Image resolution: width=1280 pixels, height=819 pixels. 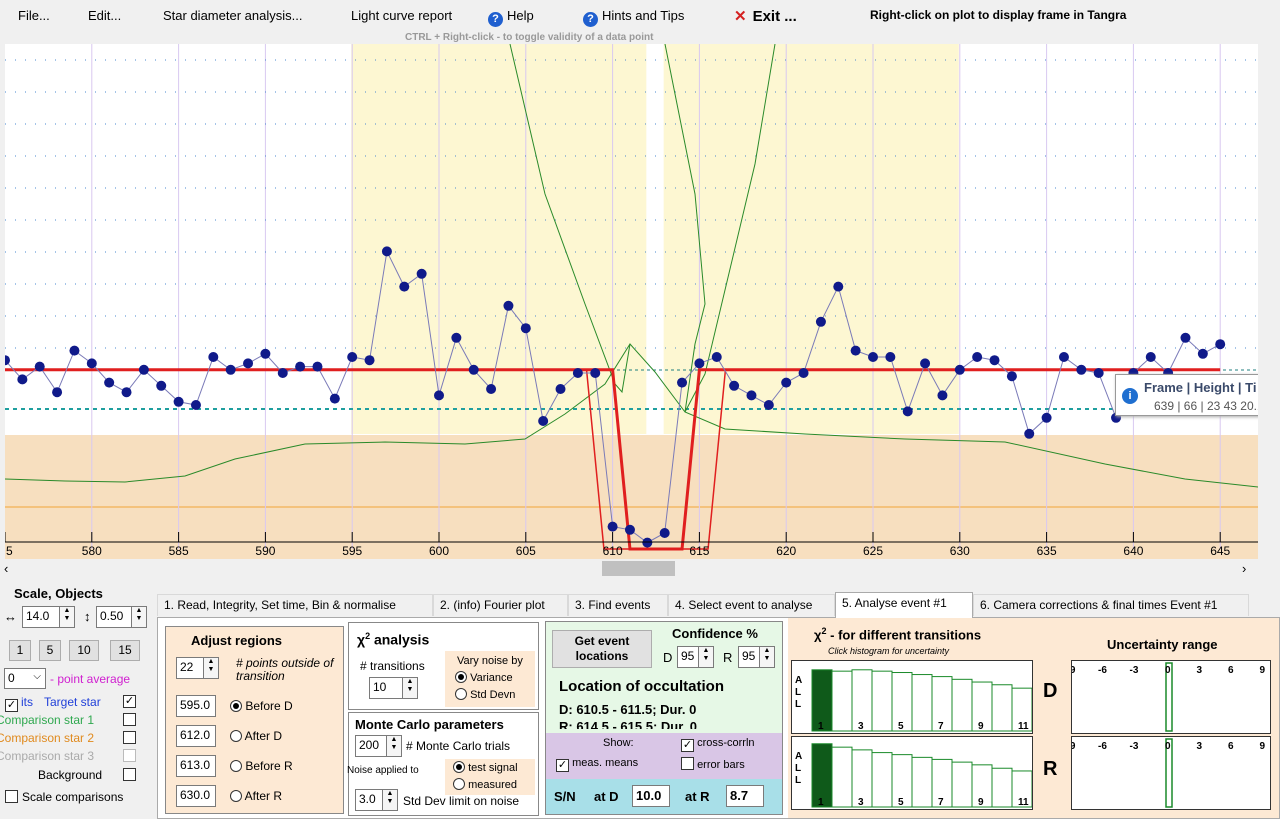 What do you see at coordinates (786, 551) in the screenshot?
I see `x-tick-label: 620` at bounding box center [786, 551].